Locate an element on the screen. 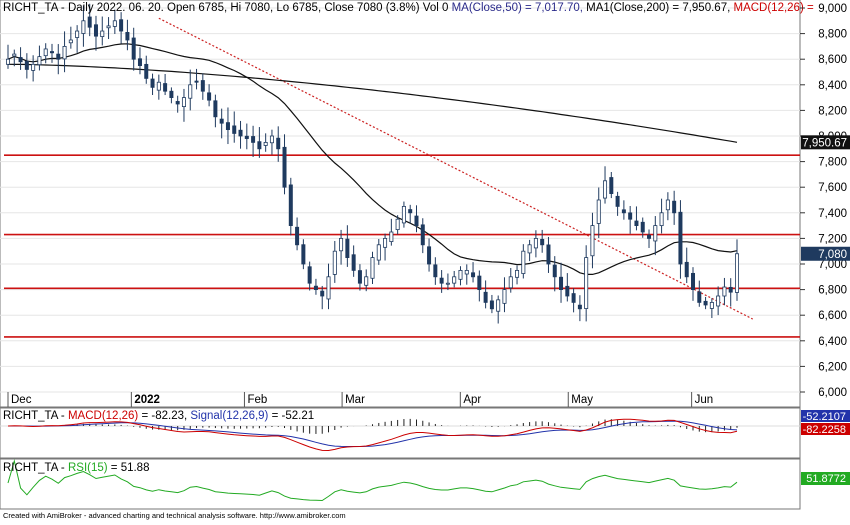  x-tick-label: May is located at coordinates (582, 400).